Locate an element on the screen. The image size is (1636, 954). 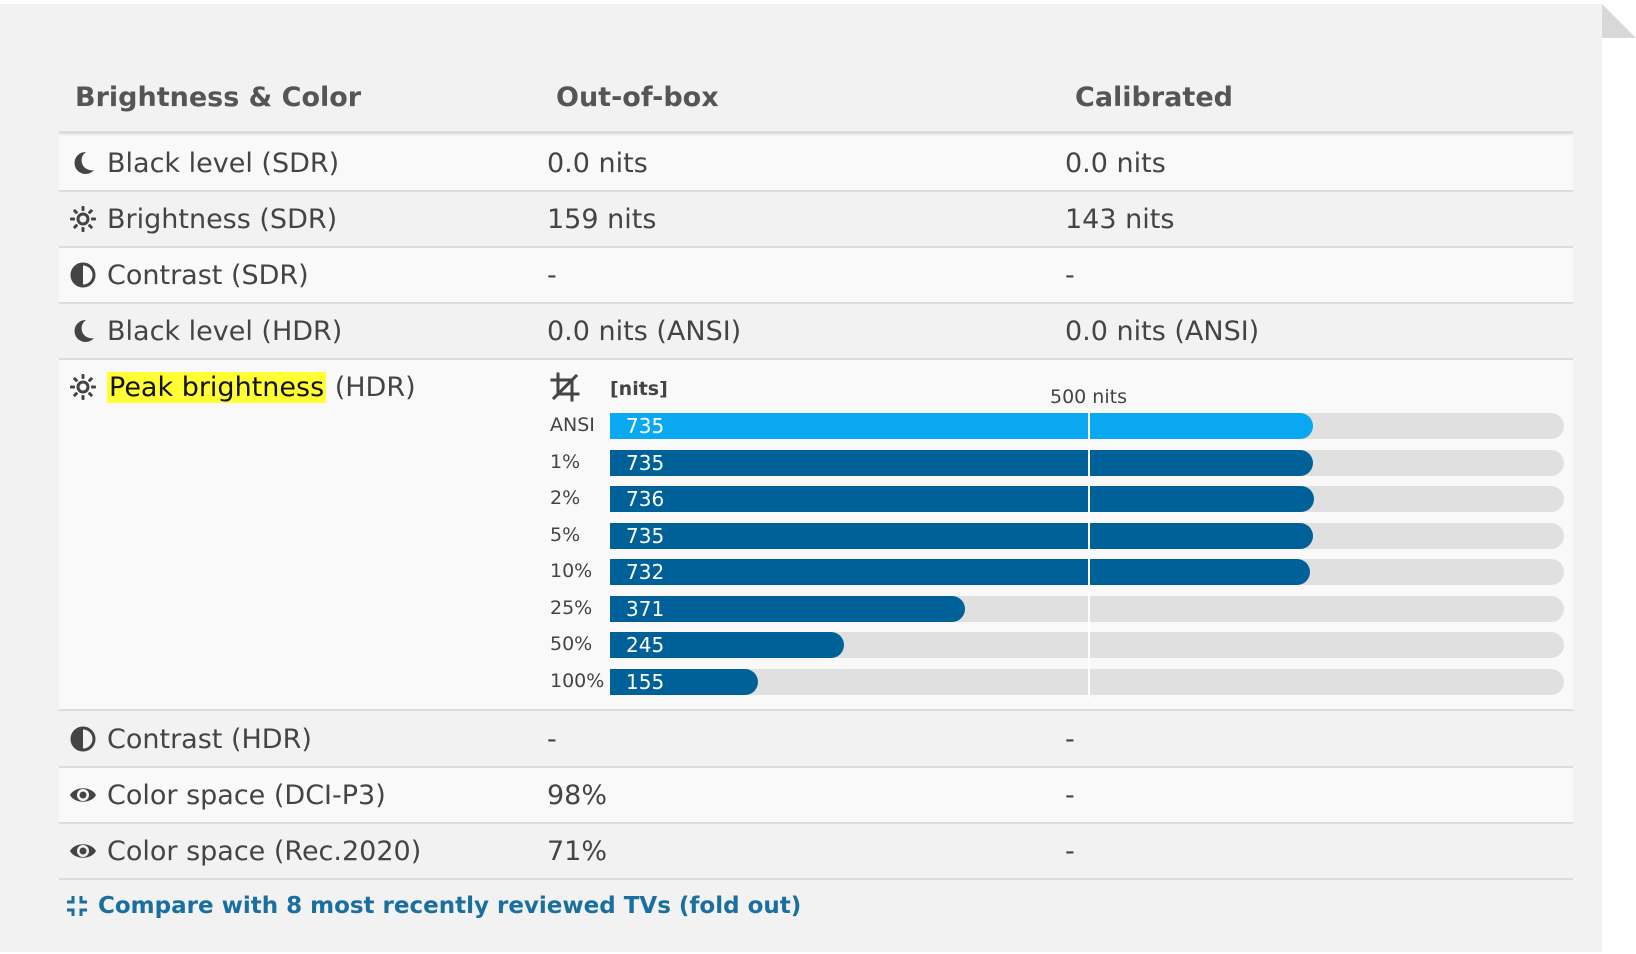
bar-25pct: 371 is located at coordinates (787, 608).